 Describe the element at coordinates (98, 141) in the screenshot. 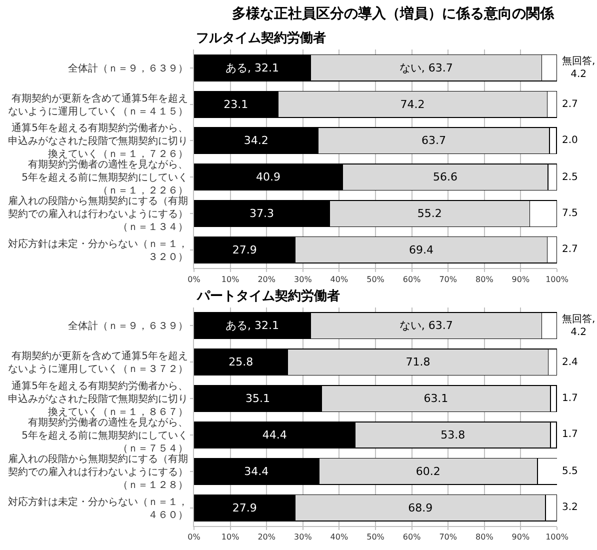

I see `y-tick-label: 通算5年を超える有期契約労働者から、申込みがなされた段階で無期契約に切り換えていく（ｎ＝１，７２６）` at that location.